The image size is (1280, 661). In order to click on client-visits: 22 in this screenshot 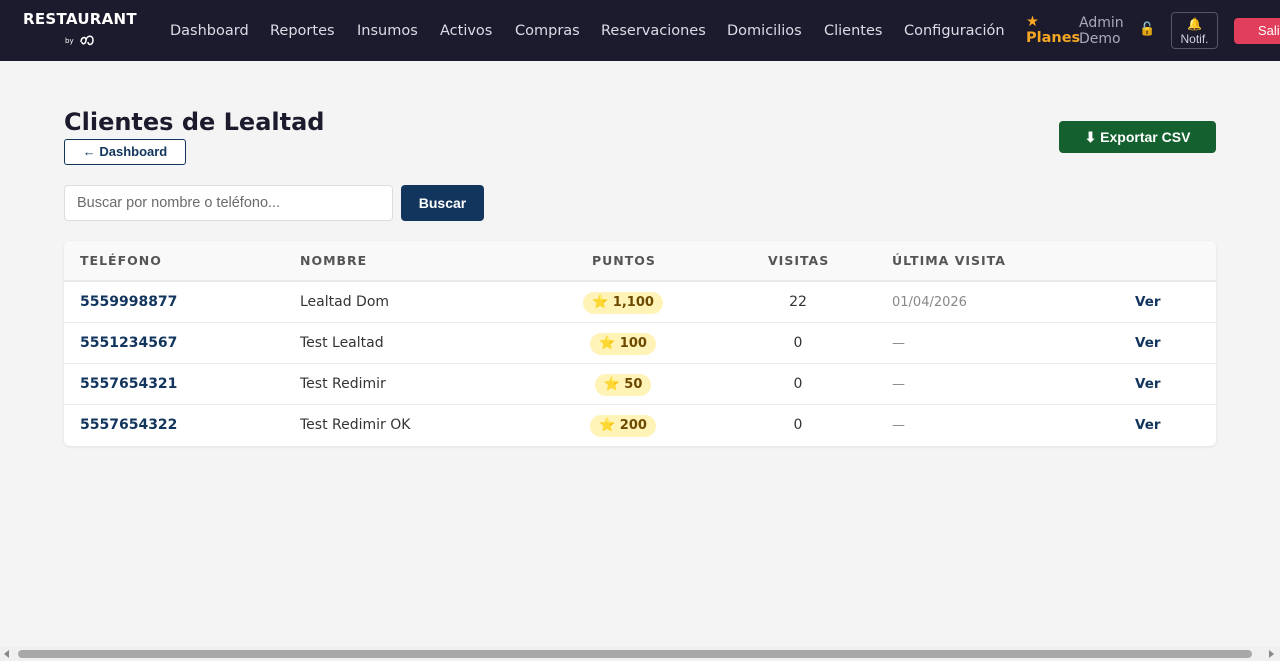, I will do `click(798, 302)`.